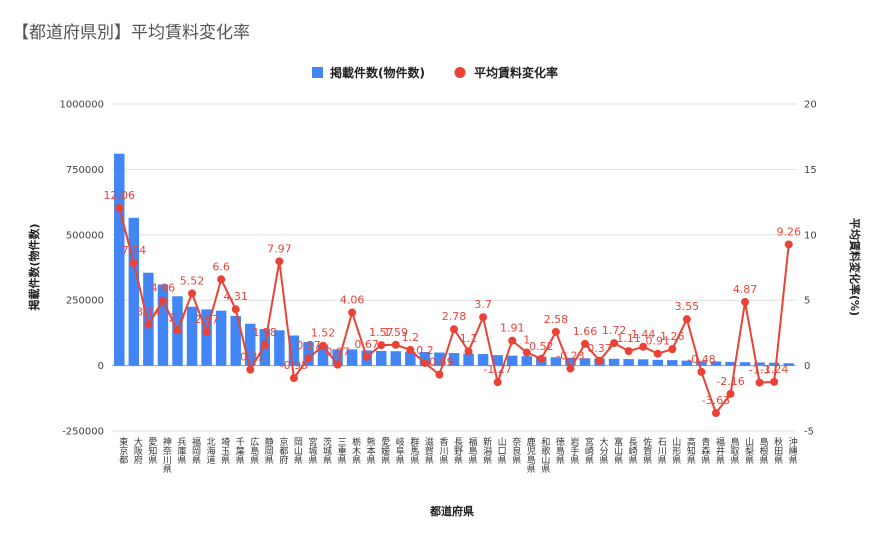  Describe the element at coordinates (497, 369) in the screenshot. I see `data-label: -1.27` at that location.